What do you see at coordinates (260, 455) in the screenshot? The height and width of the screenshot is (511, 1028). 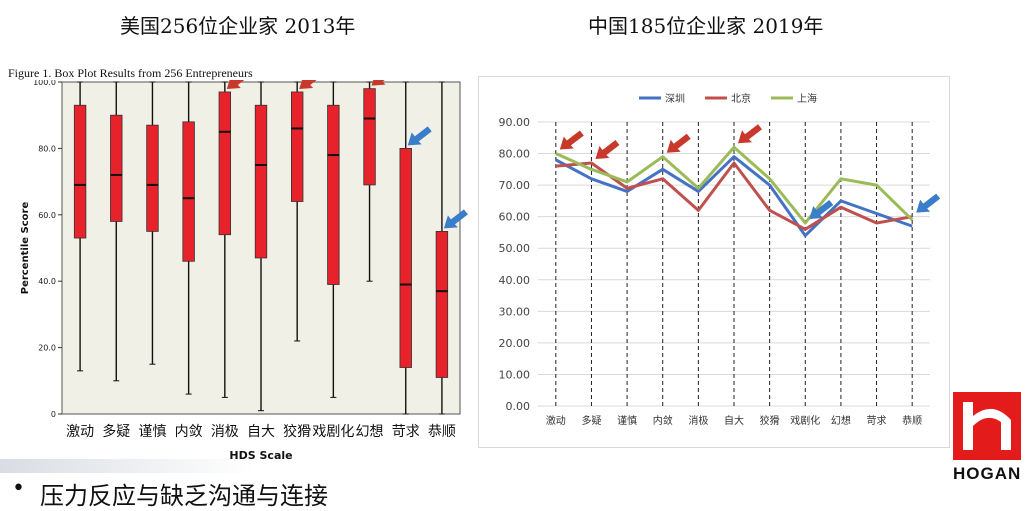 I see `x-axis-label: HDS Scale` at bounding box center [260, 455].